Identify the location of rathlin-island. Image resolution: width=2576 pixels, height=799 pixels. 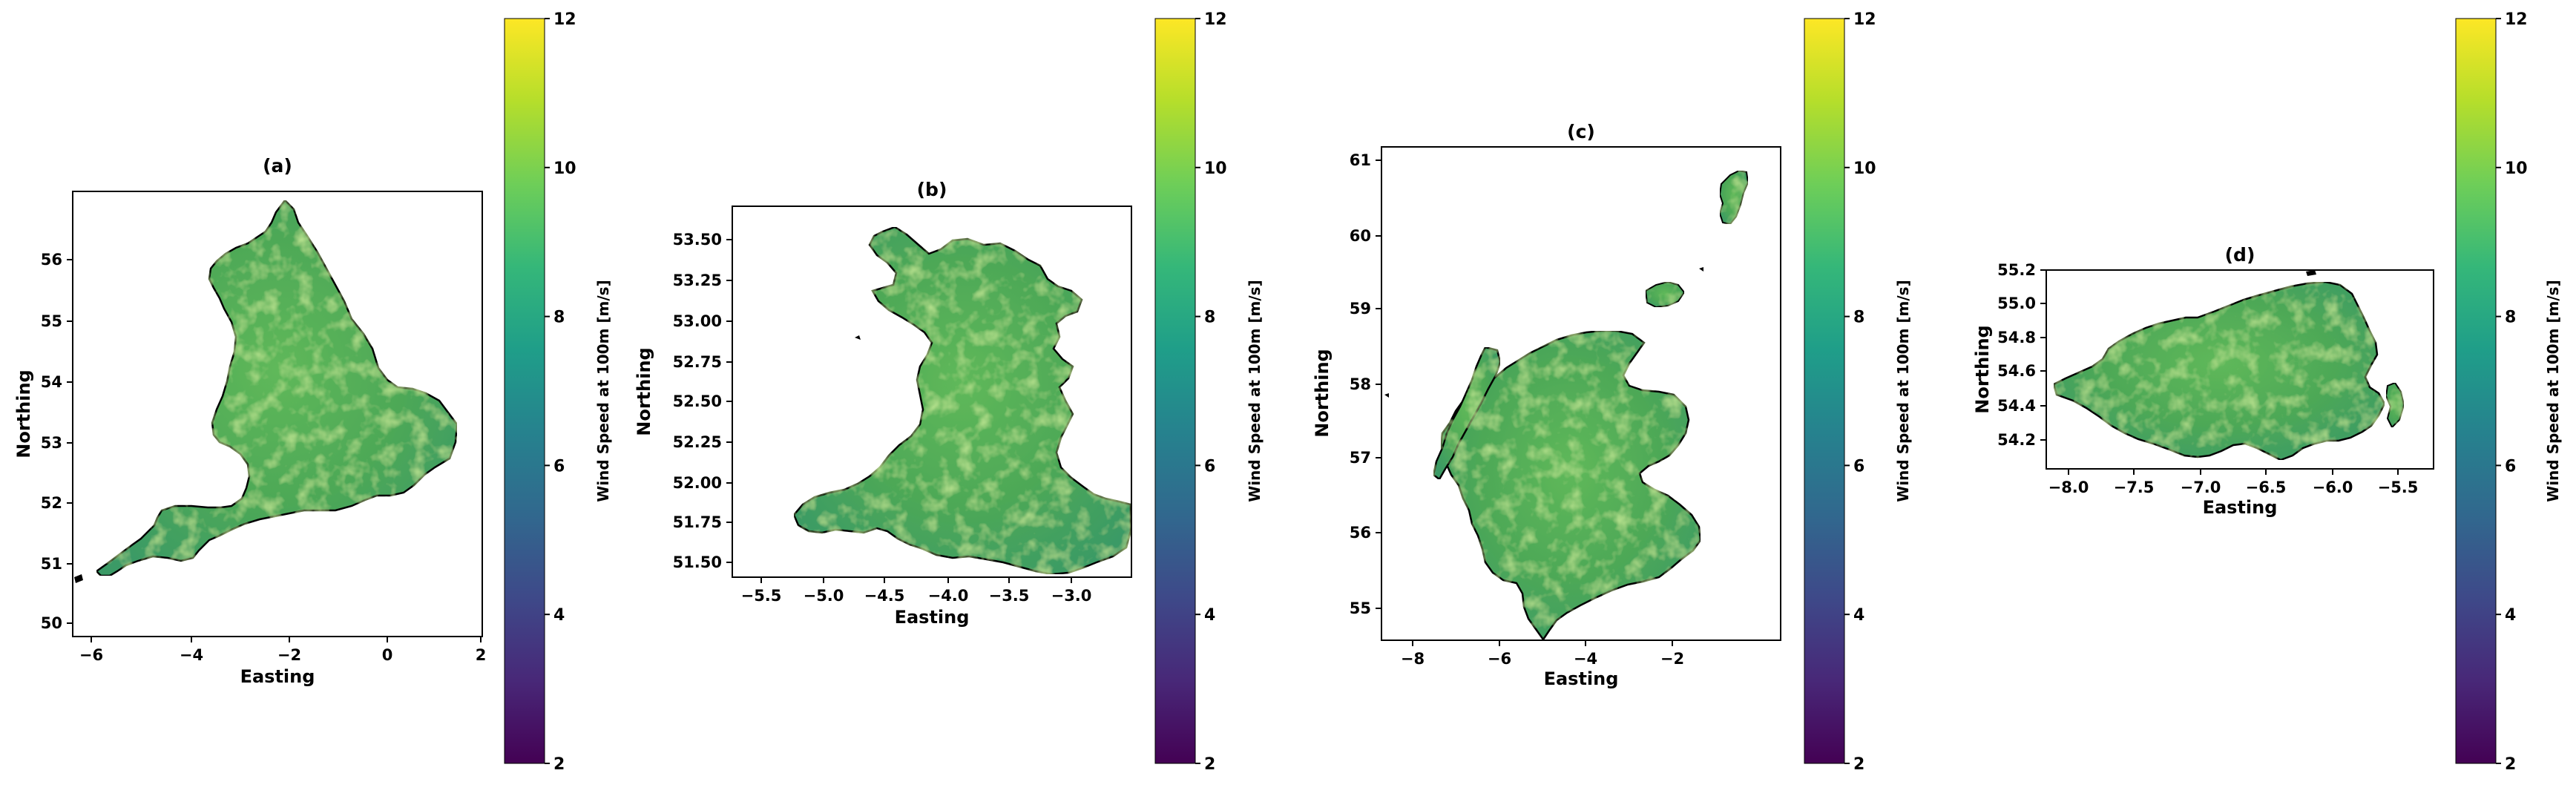
(2311, 273).